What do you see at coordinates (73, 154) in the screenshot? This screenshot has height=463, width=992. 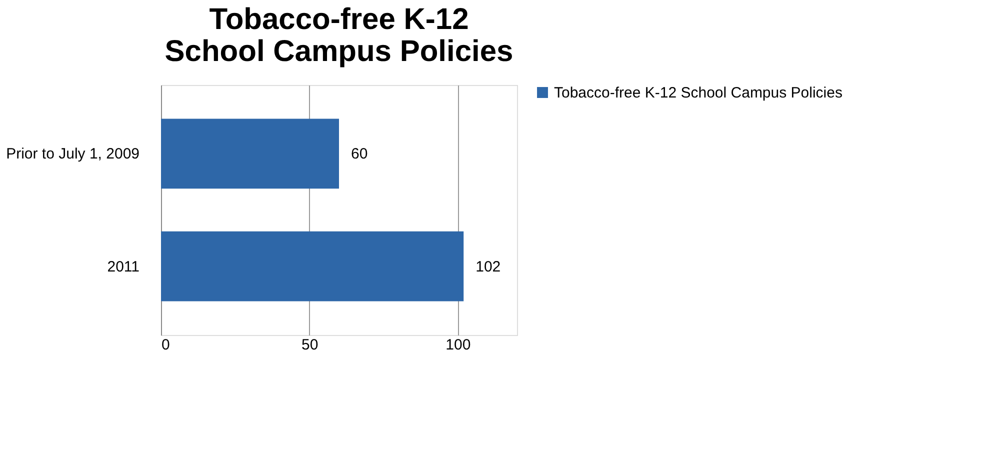 I see `y-tick-label: Prior to July 1, 2009` at bounding box center [73, 154].